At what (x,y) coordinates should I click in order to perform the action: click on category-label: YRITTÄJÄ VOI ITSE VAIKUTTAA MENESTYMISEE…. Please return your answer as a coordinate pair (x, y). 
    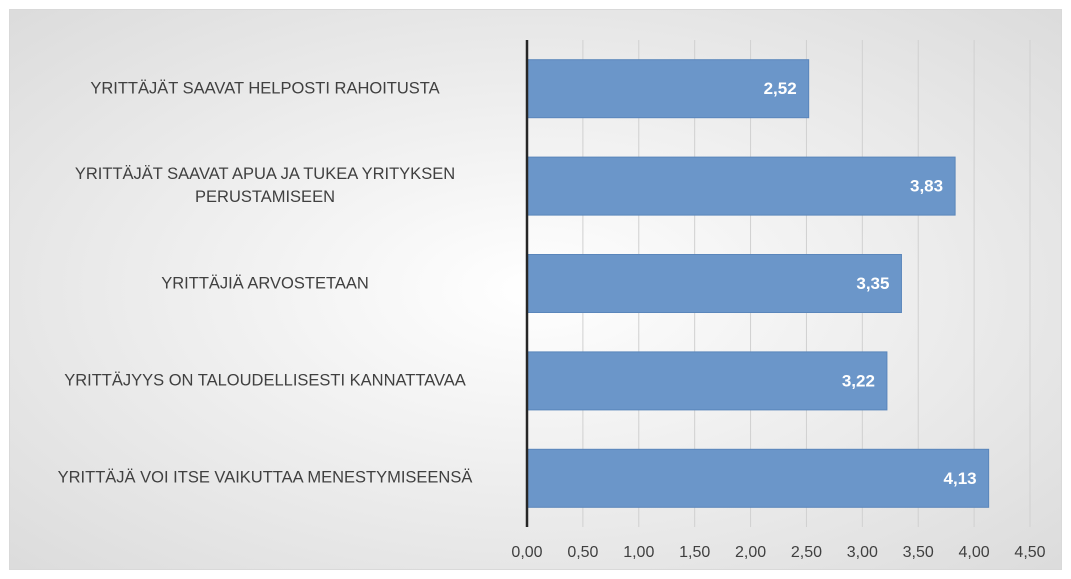
    Looking at the image, I should click on (265, 477).